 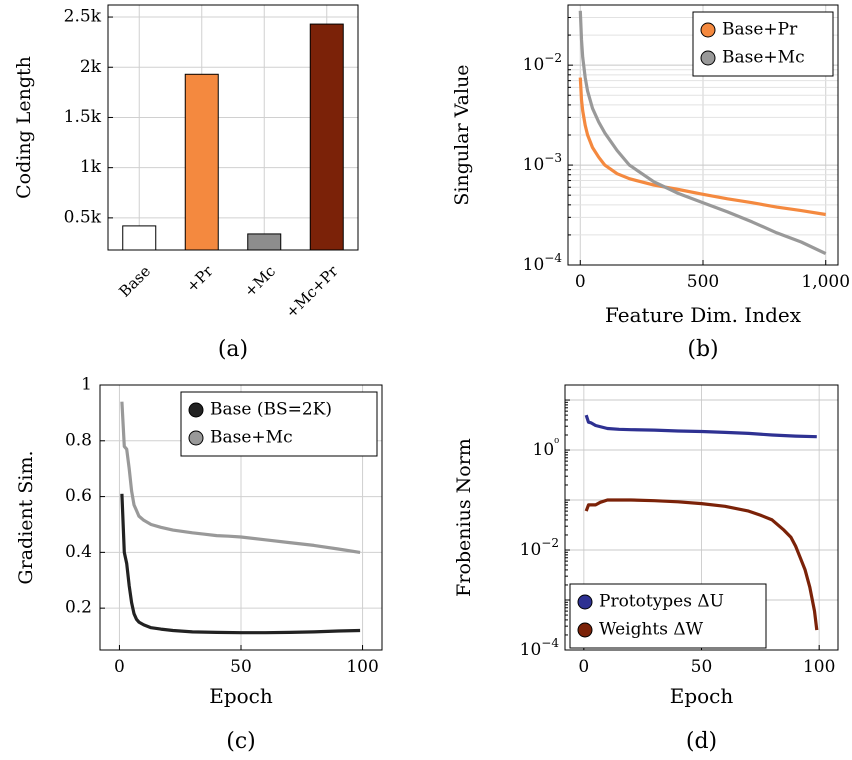 What do you see at coordinates (701, 741) in the screenshot?
I see `panel-label: (d)` at bounding box center [701, 741].